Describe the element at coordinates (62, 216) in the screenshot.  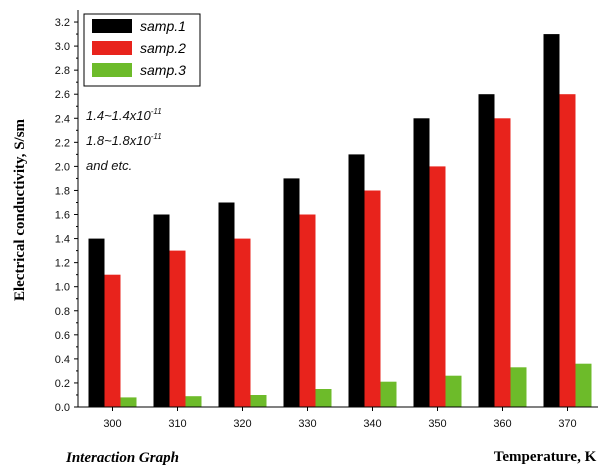
I see `y-tick-label: 1.6` at that location.